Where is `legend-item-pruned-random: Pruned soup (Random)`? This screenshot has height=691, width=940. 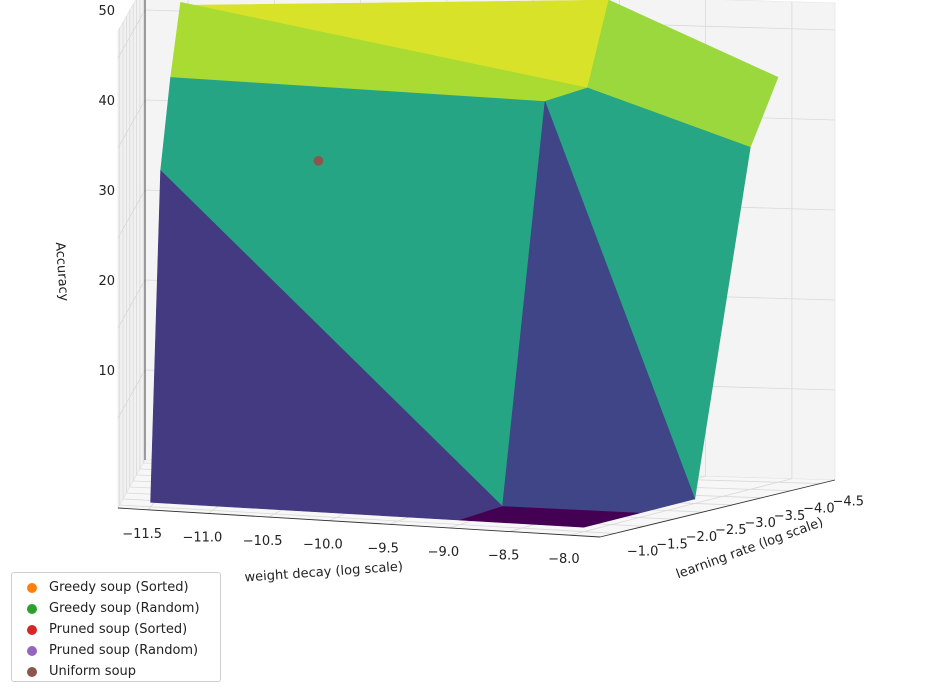
legend-item-pruned-random: Pruned soup (Random) is located at coordinates (116, 650).